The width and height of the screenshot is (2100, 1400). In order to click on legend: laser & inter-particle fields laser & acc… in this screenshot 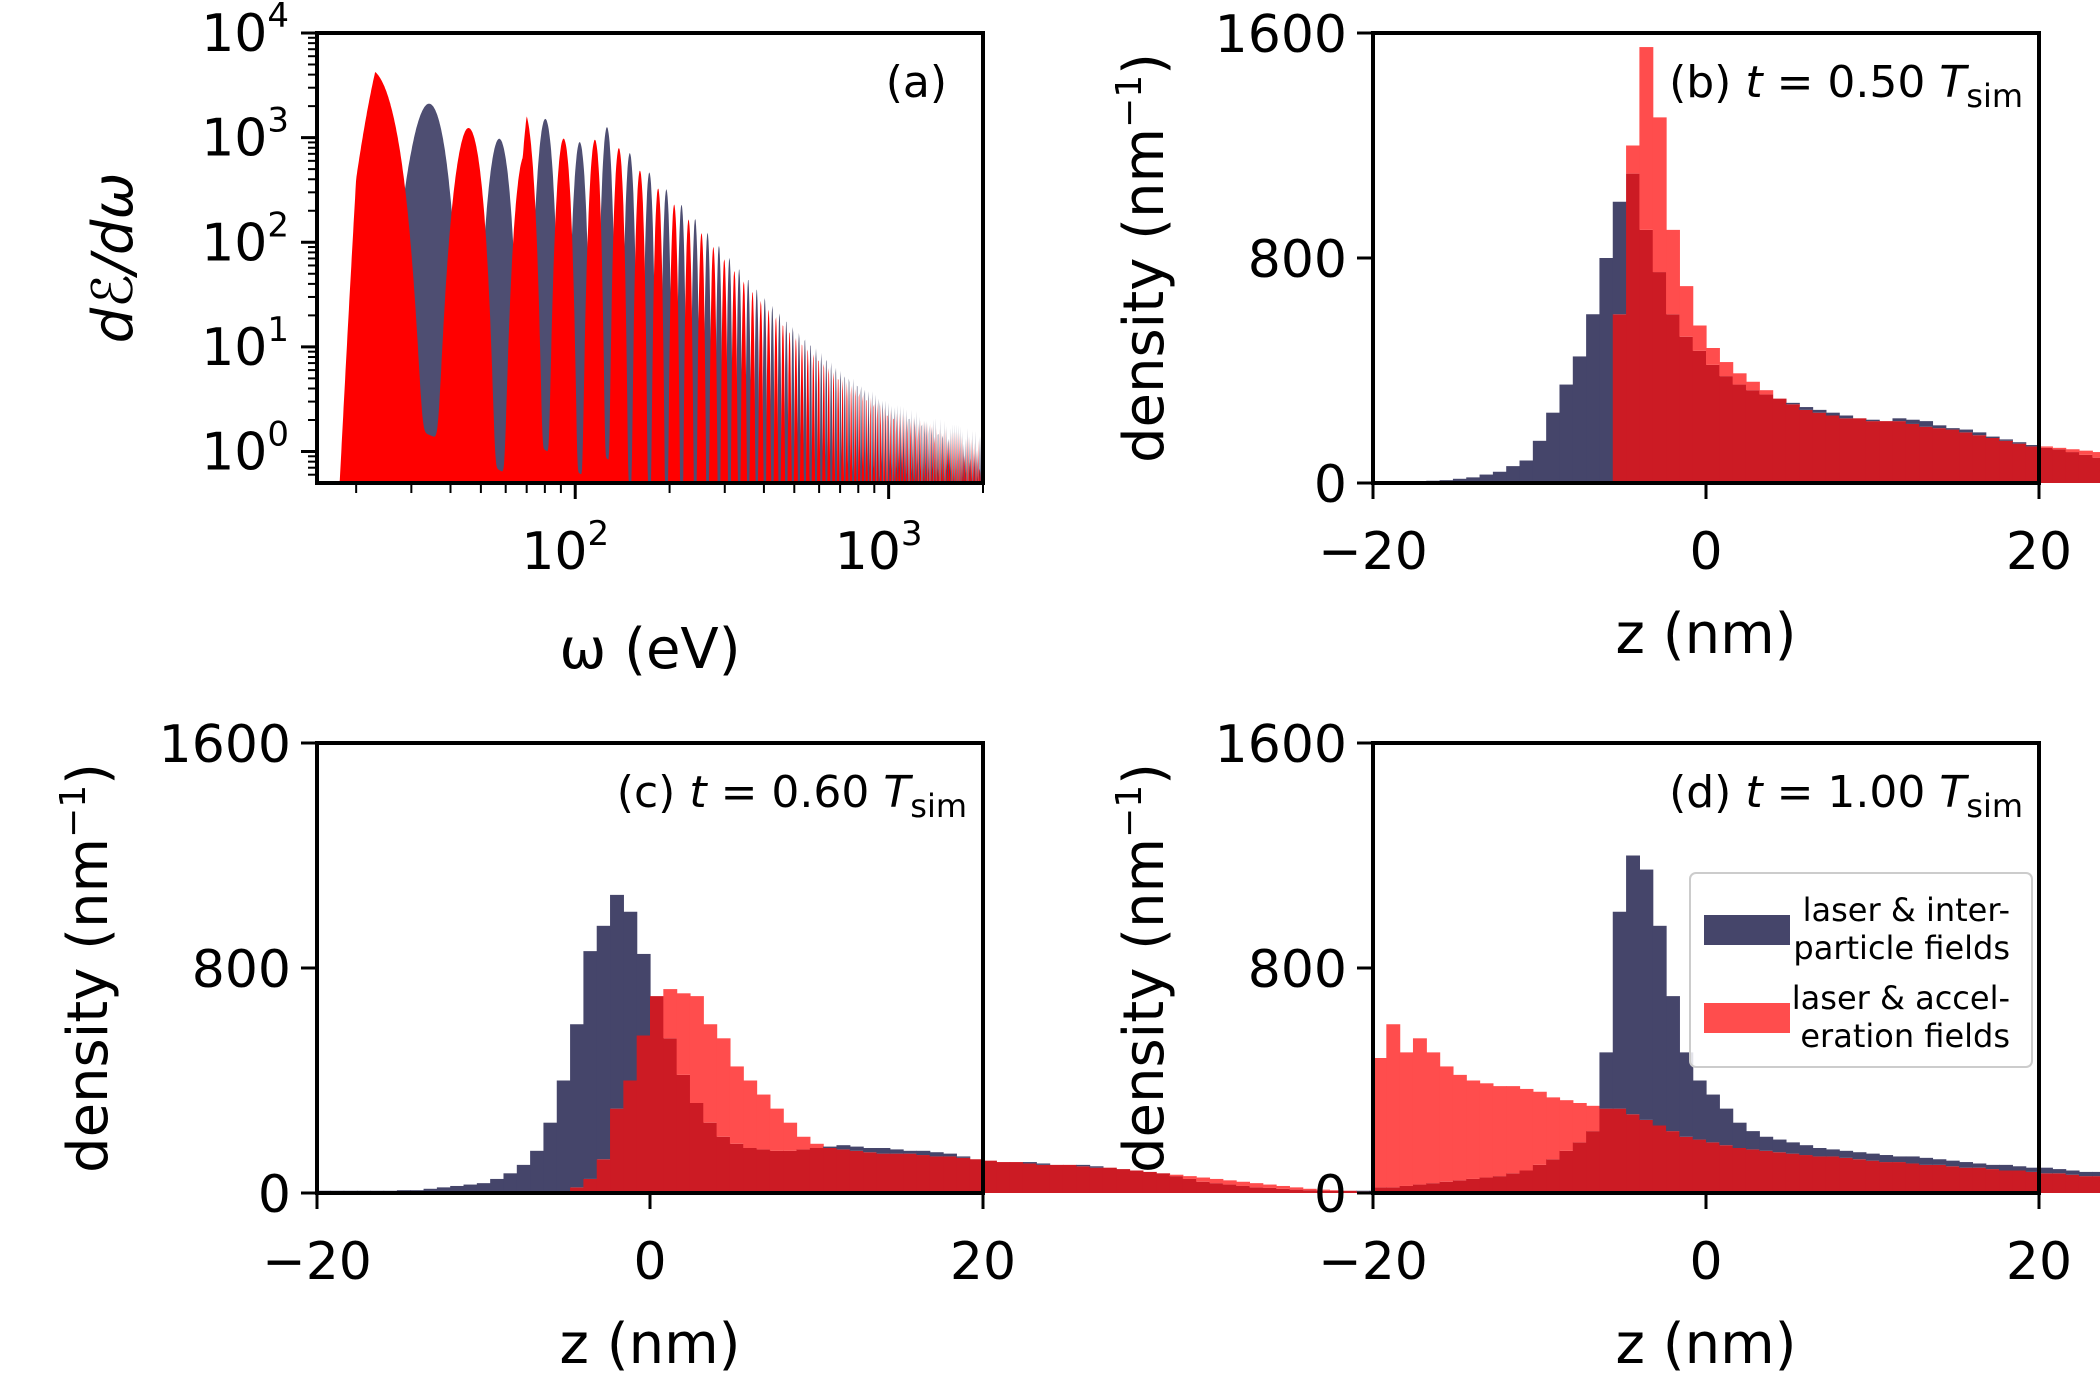, I will do `click(1861, 970)`.